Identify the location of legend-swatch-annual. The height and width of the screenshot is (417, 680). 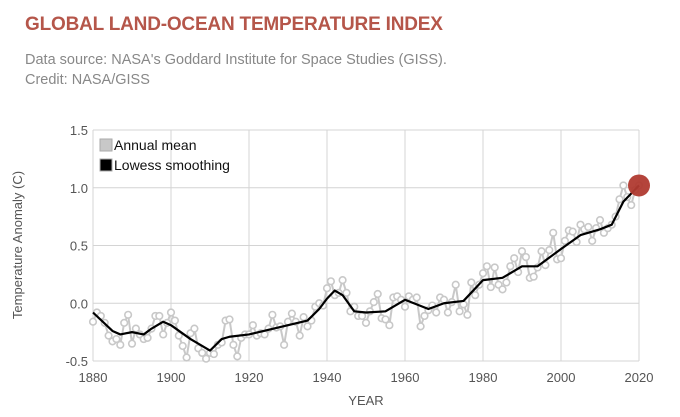
(106, 145).